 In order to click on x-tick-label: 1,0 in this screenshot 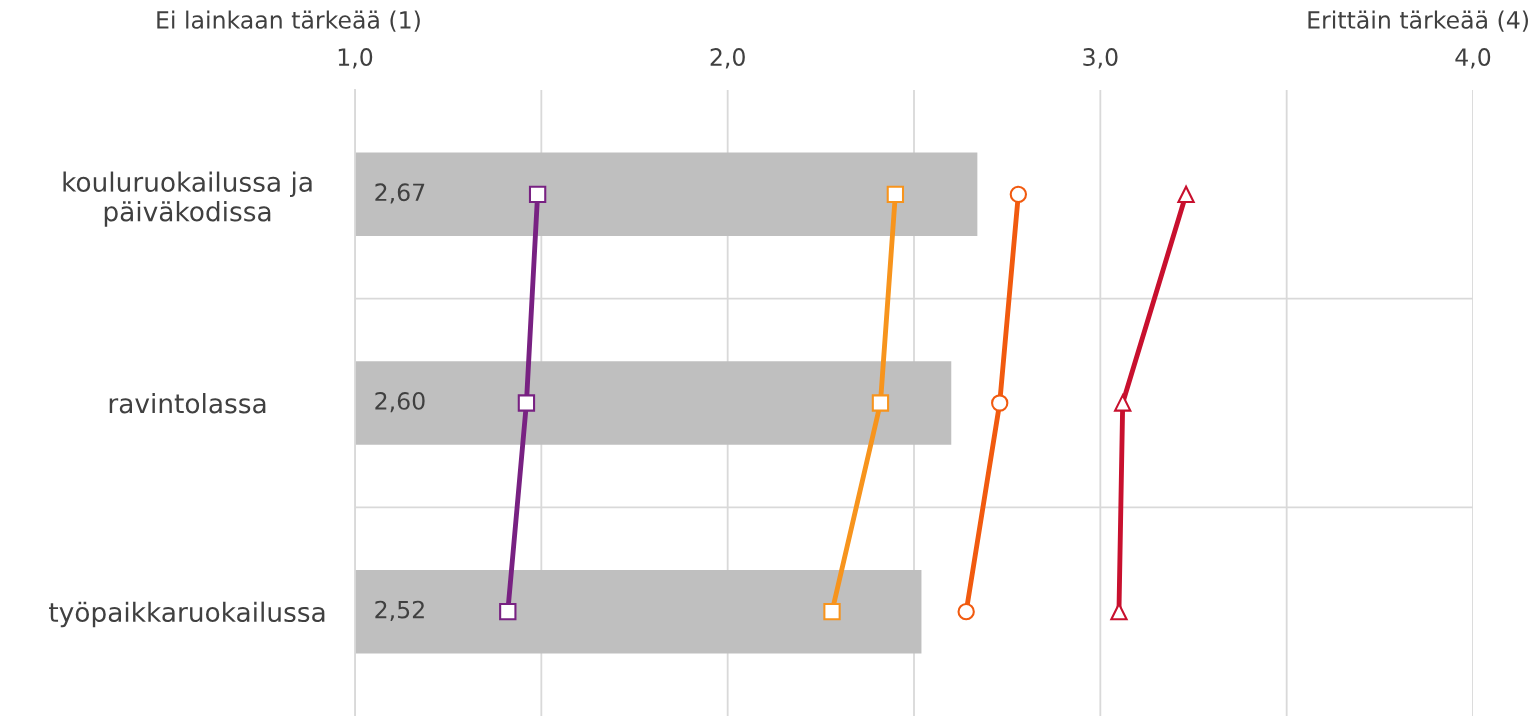, I will do `click(355, 58)`.